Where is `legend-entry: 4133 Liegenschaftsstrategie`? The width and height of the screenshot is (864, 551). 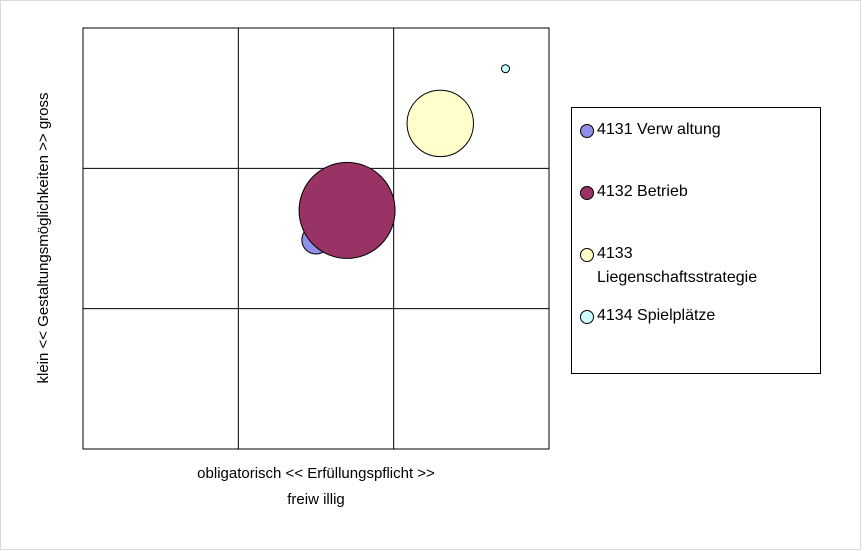 legend-entry: 4133 Liegenschaftsstrategie is located at coordinates (698, 266).